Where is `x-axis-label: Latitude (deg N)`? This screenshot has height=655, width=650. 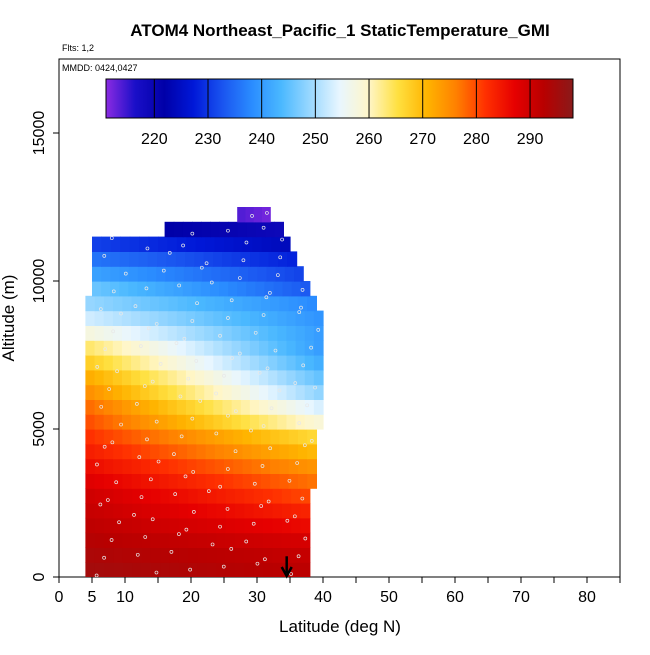
x-axis-label: Latitude (deg N) is located at coordinates (340, 626).